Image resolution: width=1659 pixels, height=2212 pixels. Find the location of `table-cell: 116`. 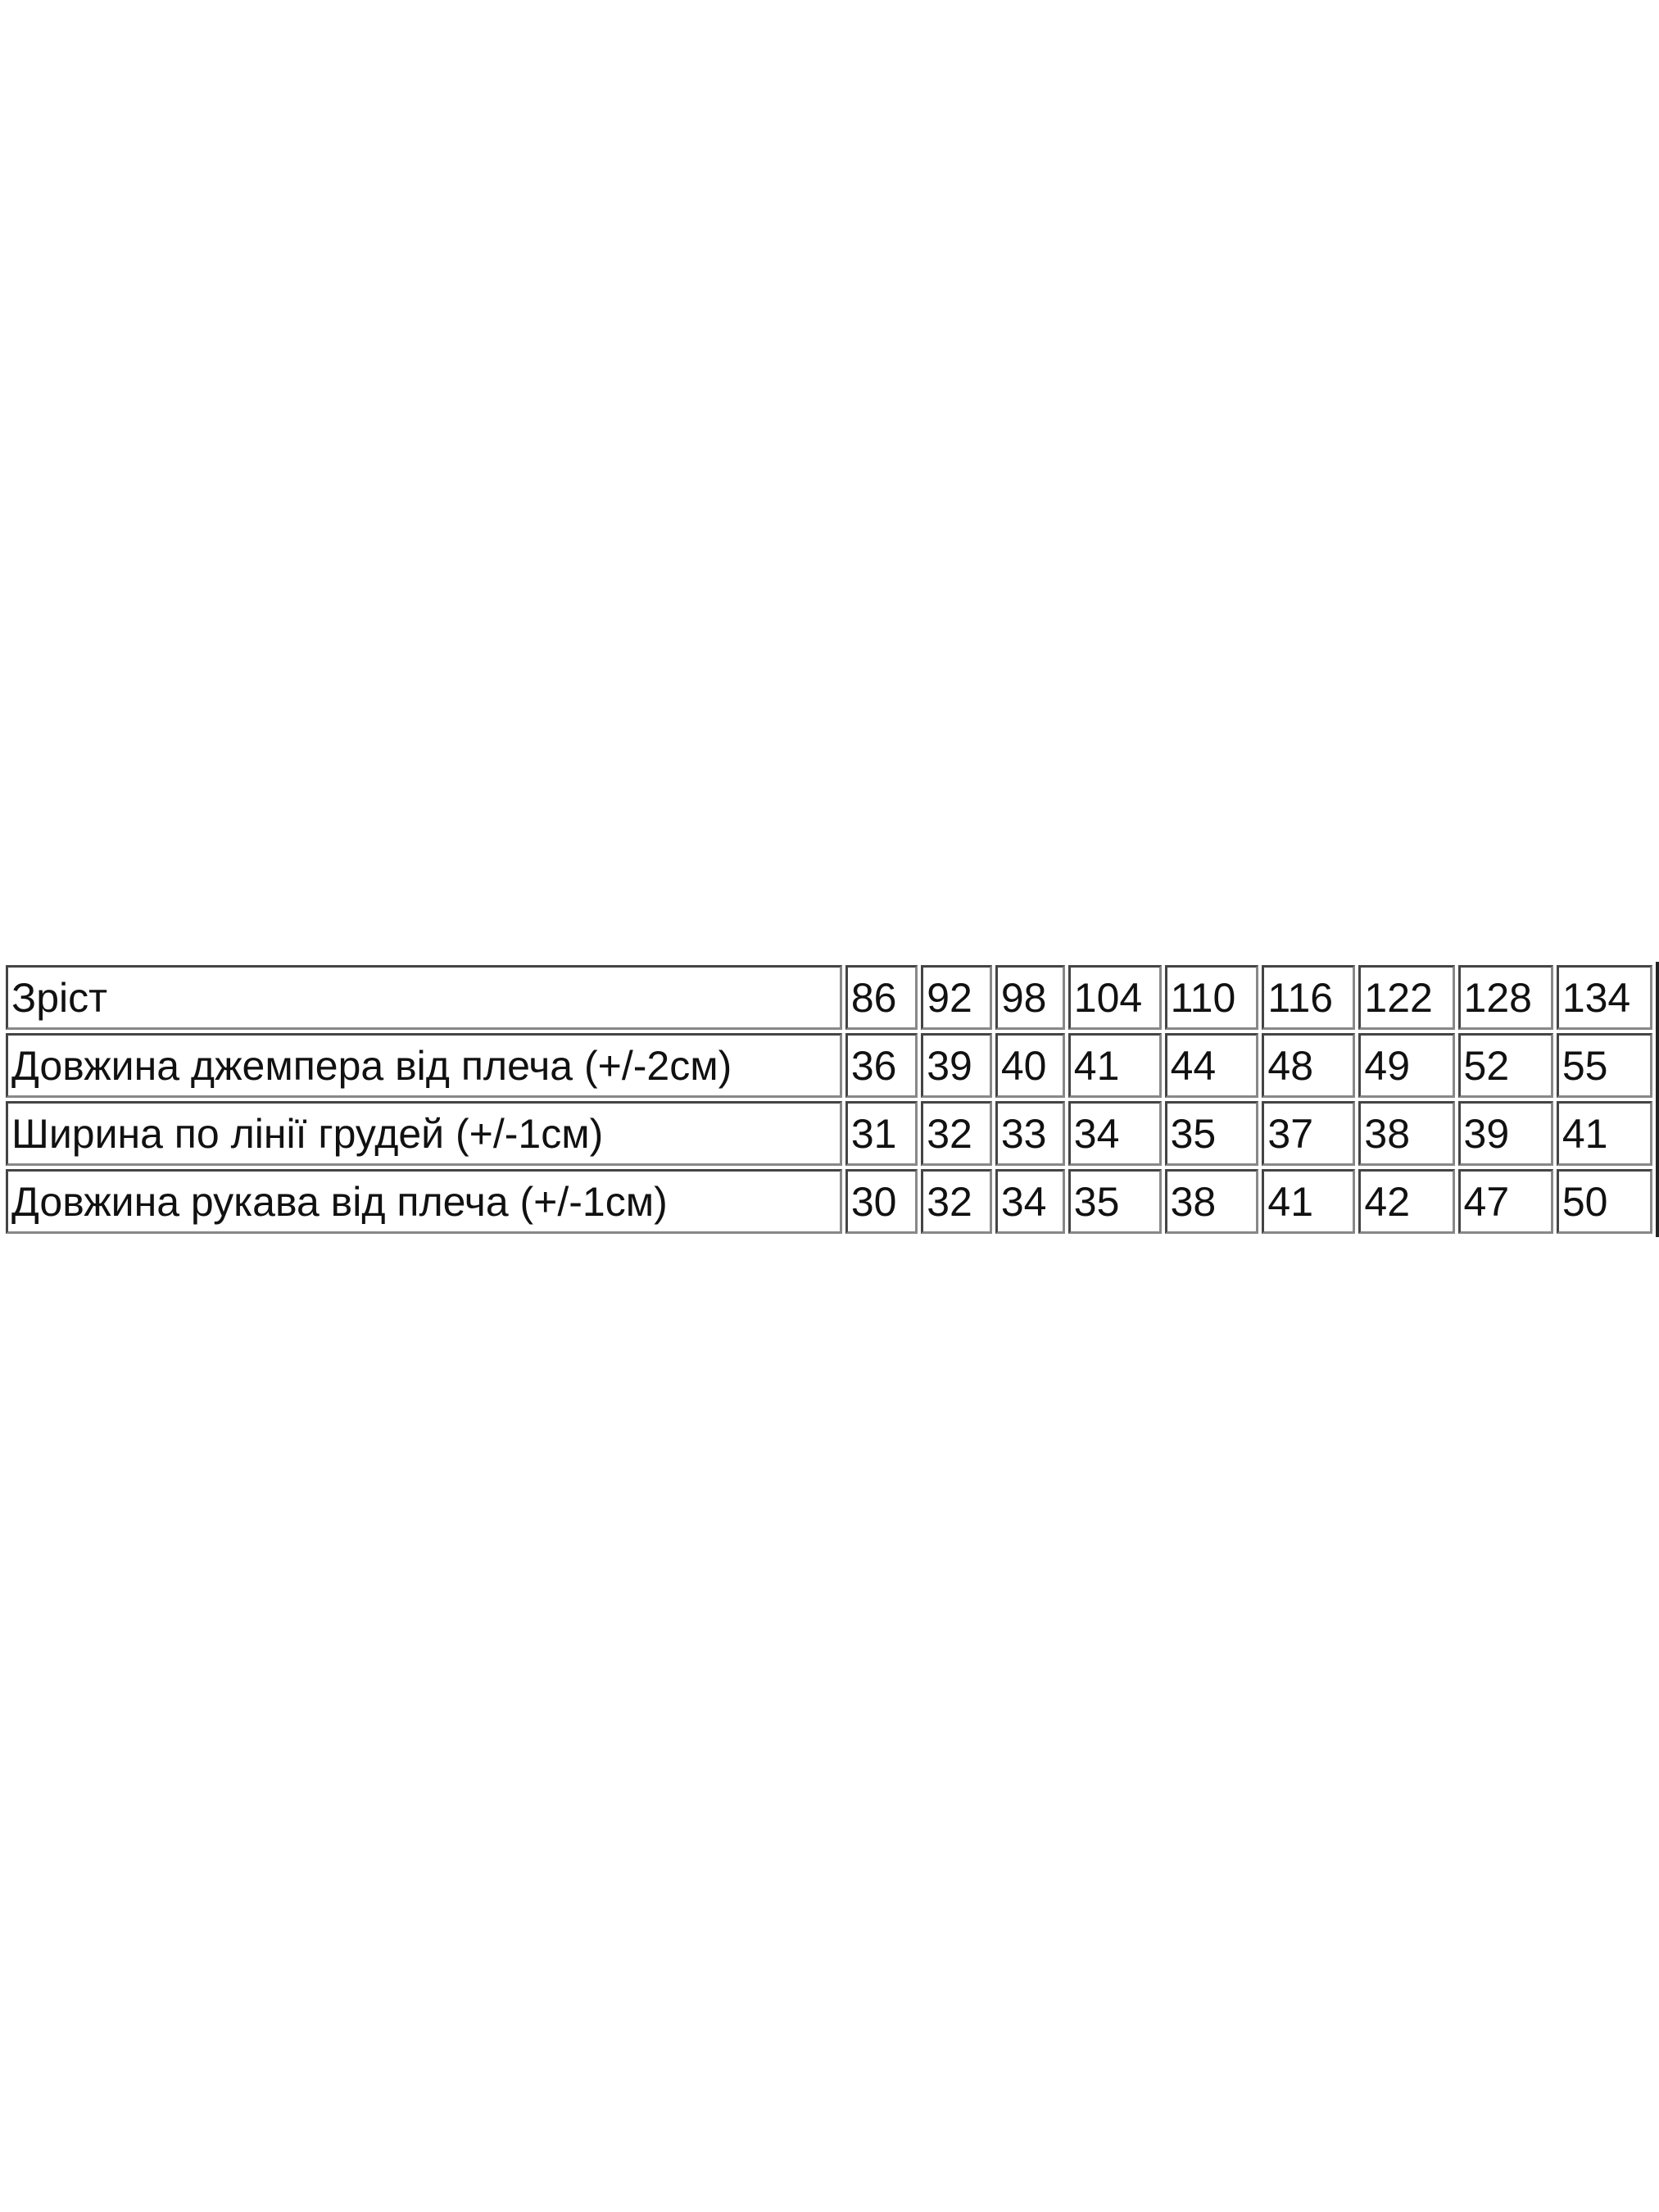

table-cell: 116 is located at coordinates (1309, 997).